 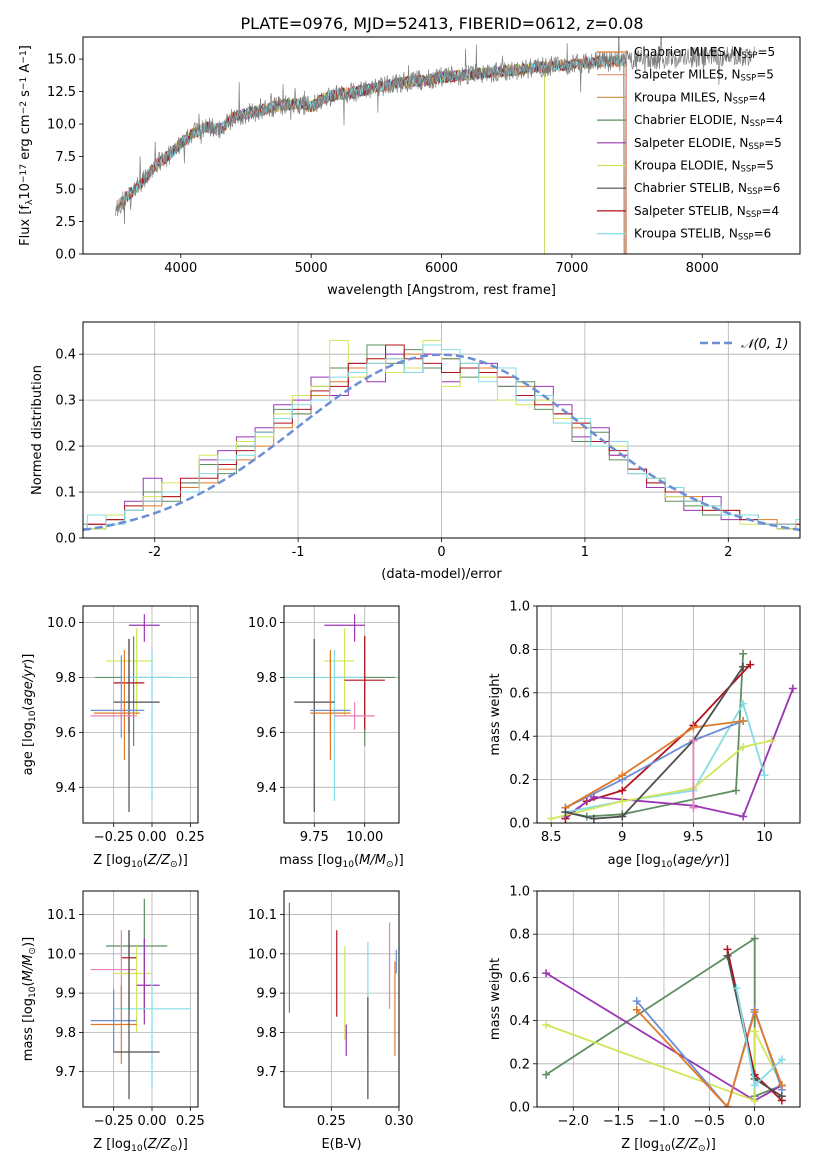 I want to click on x-axis-label: E(B-V), so click(x=341, y=1144).